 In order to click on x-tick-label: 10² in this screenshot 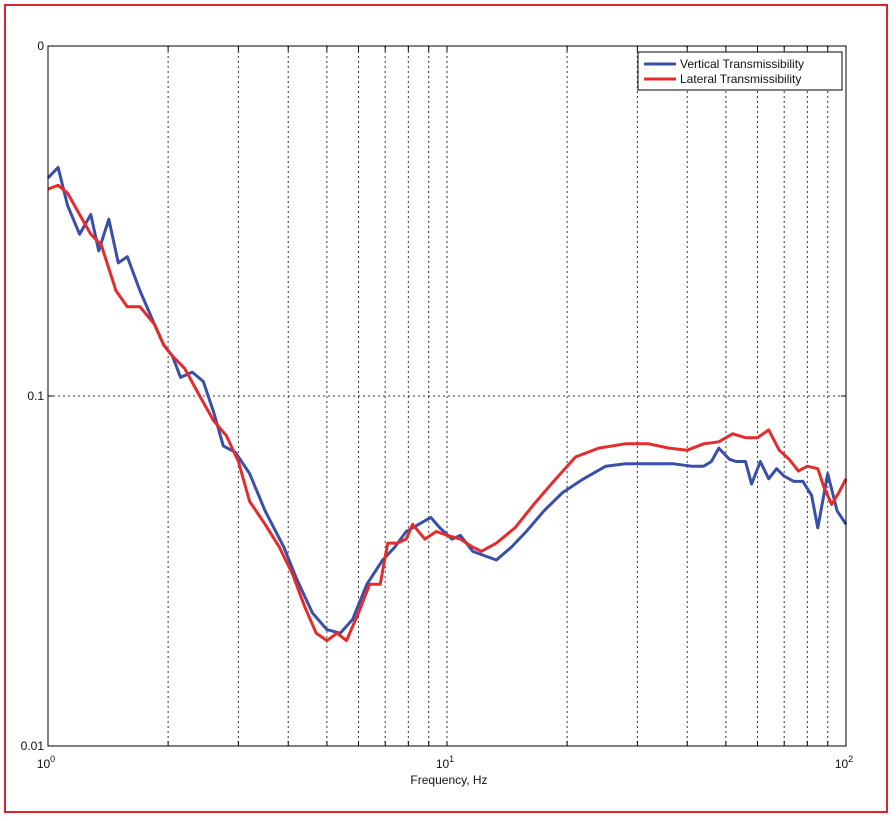, I will do `click(844, 762)`.